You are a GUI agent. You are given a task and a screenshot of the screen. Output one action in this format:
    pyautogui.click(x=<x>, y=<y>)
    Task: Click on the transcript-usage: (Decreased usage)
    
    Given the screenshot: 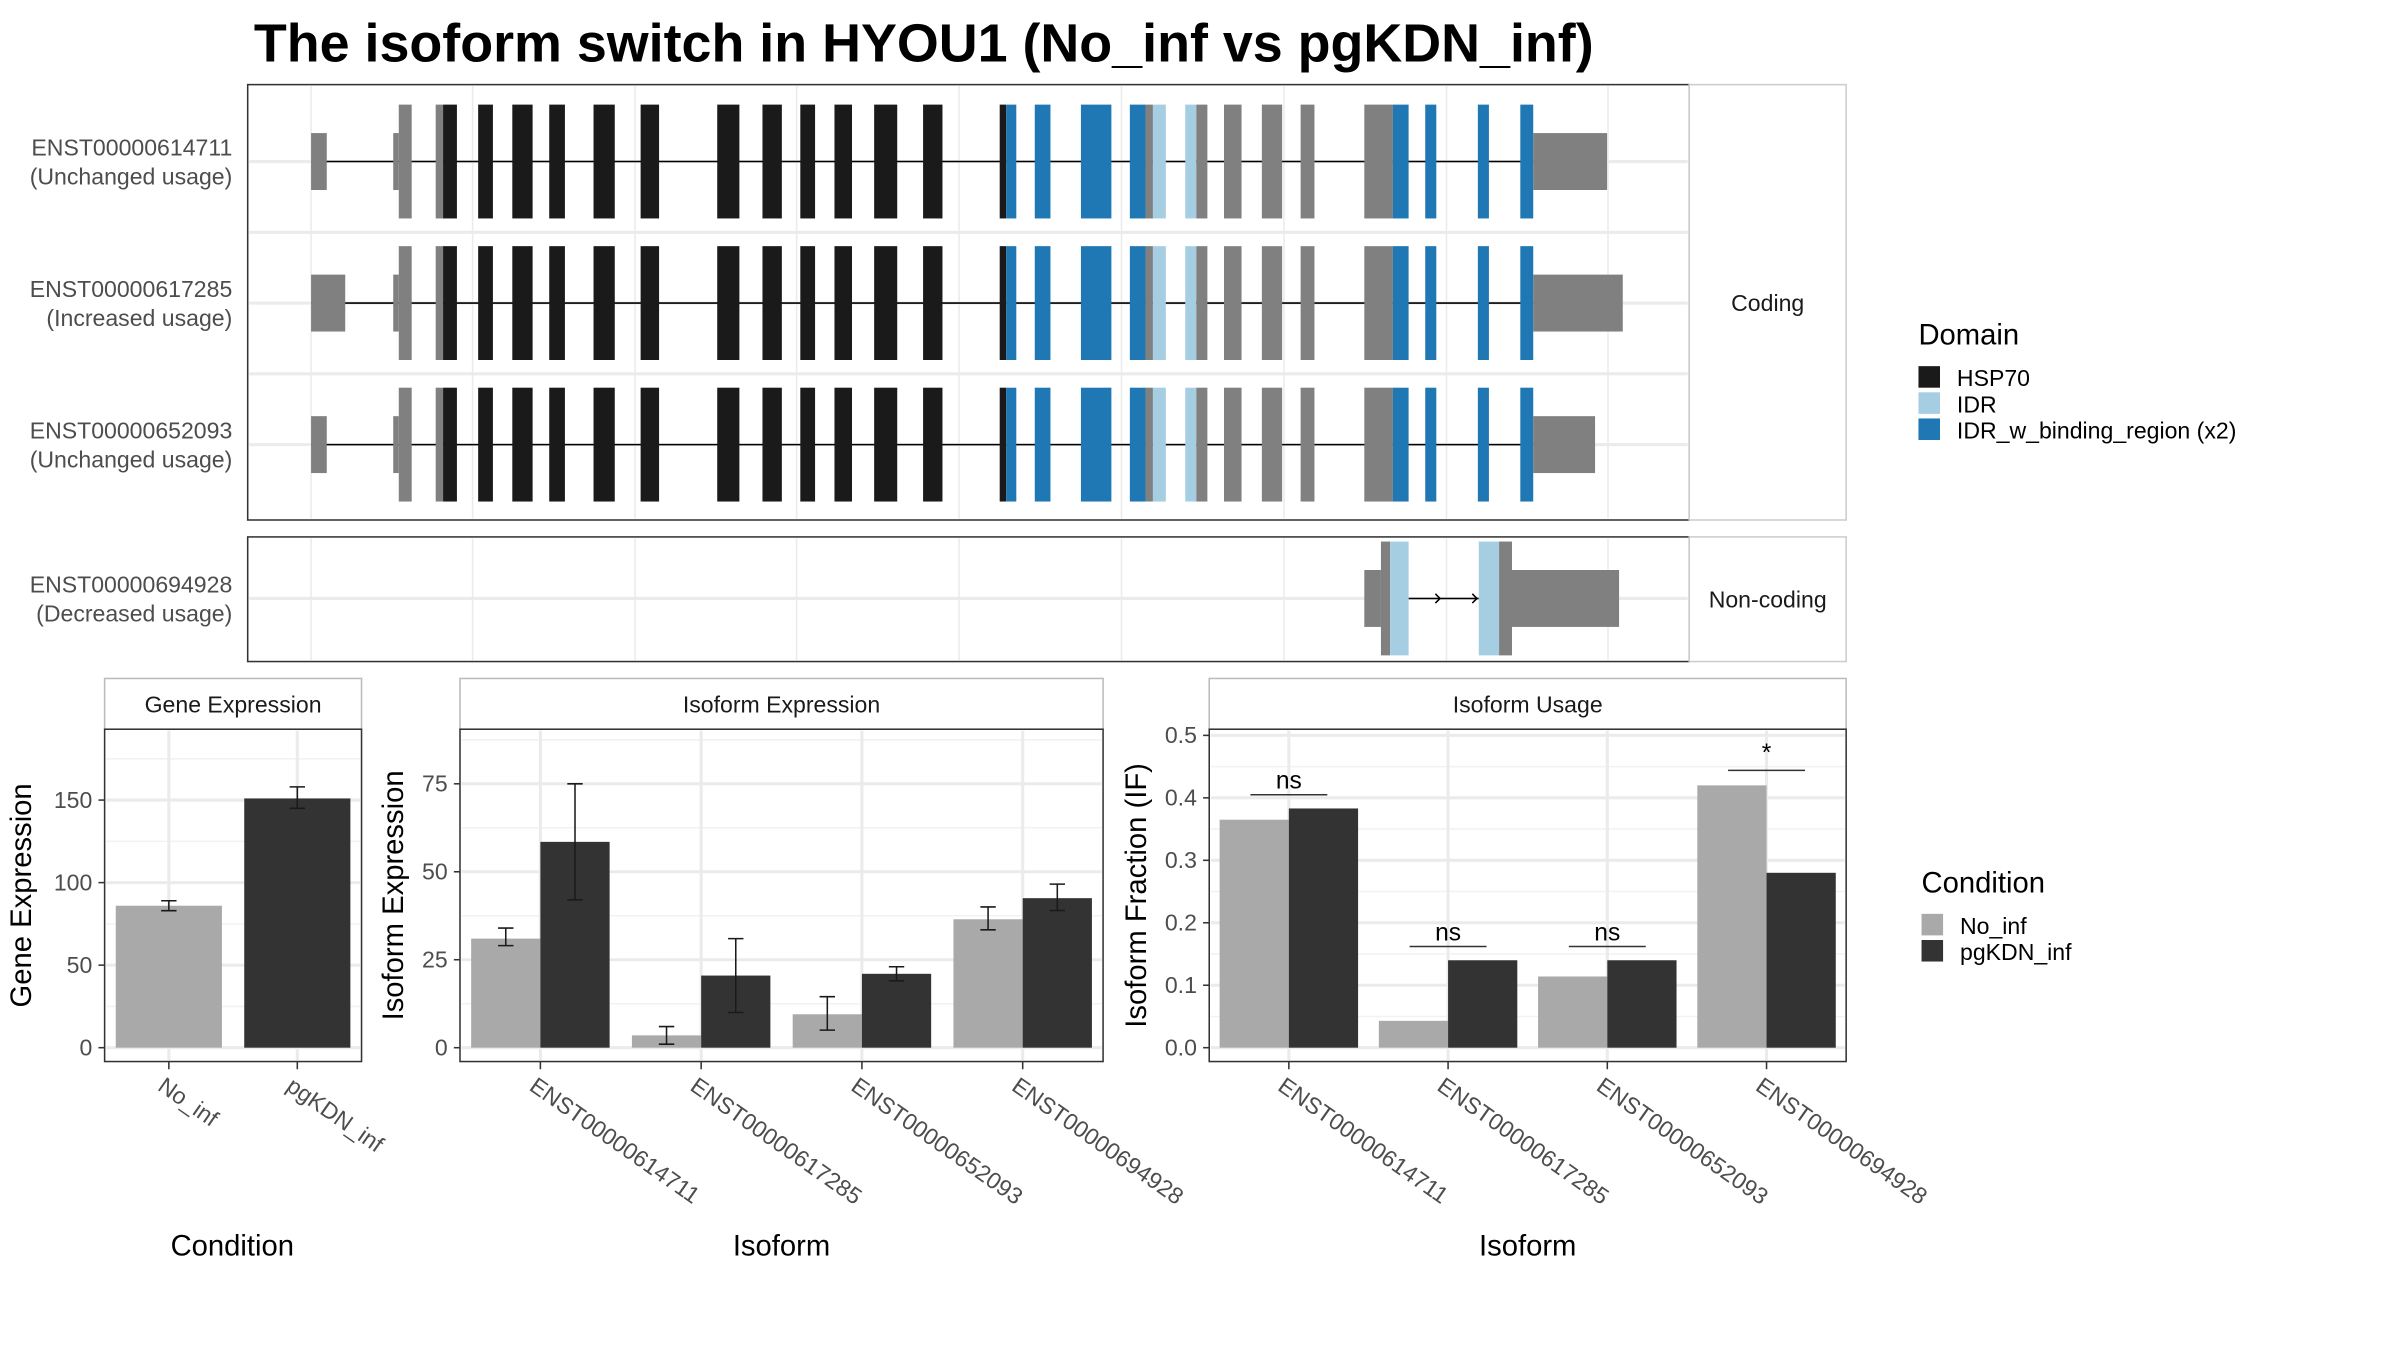 What is the action you would take?
    pyautogui.click(x=134, y=614)
    